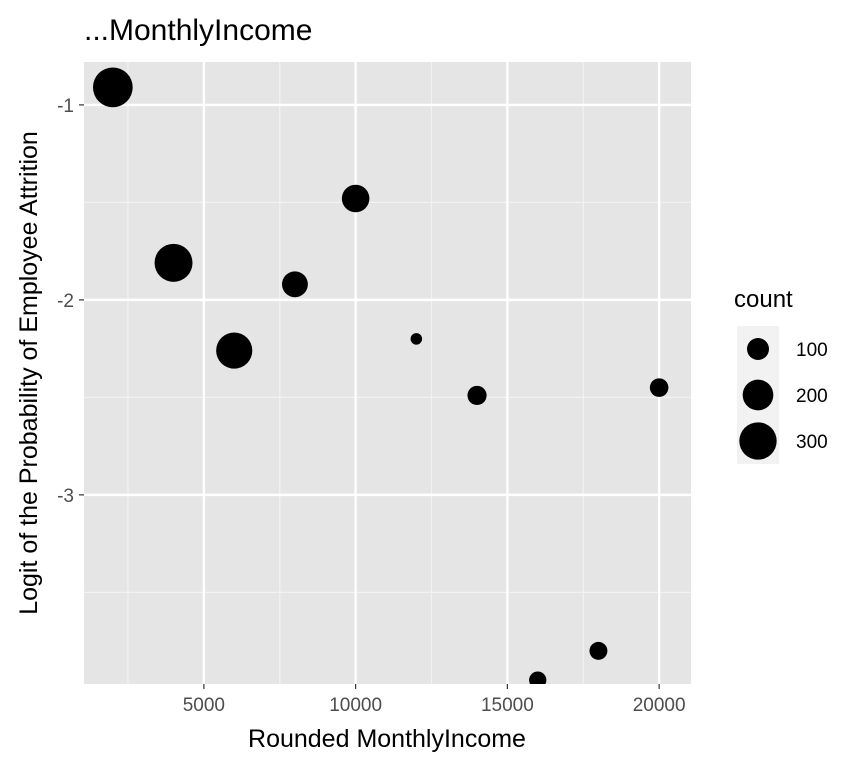 This screenshot has width=864, height=768. I want to click on y-tick-label: -2, so click(65, 301).